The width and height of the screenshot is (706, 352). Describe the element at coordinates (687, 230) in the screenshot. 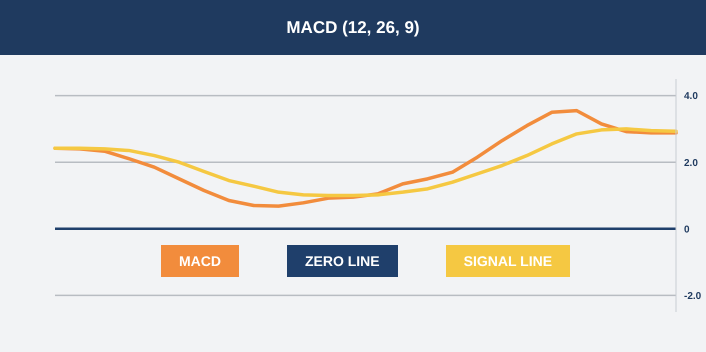

I see `y-tick-label: 0` at that location.